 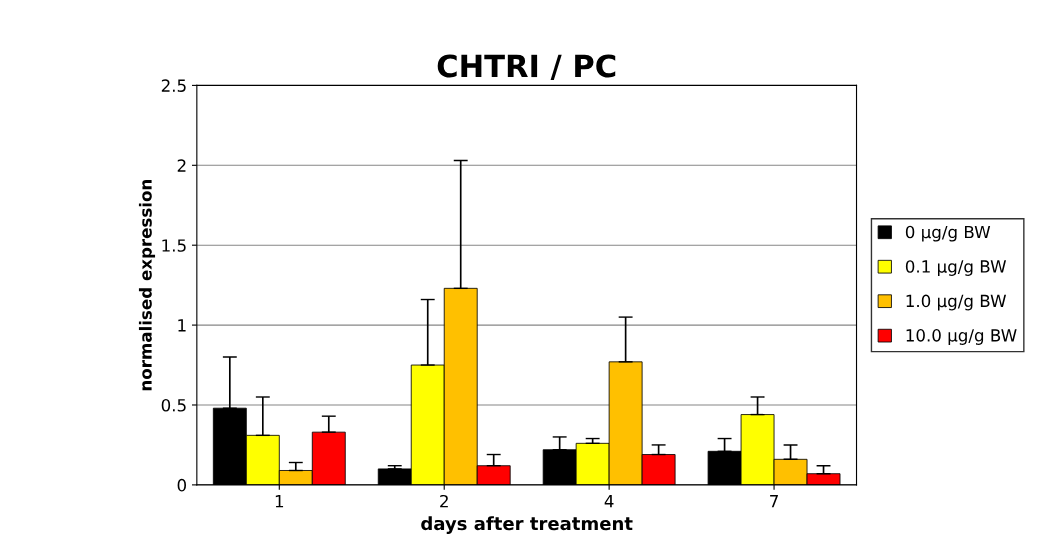 What do you see at coordinates (774, 501) in the screenshot?
I see `x-tick-label: 7` at bounding box center [774, 501].